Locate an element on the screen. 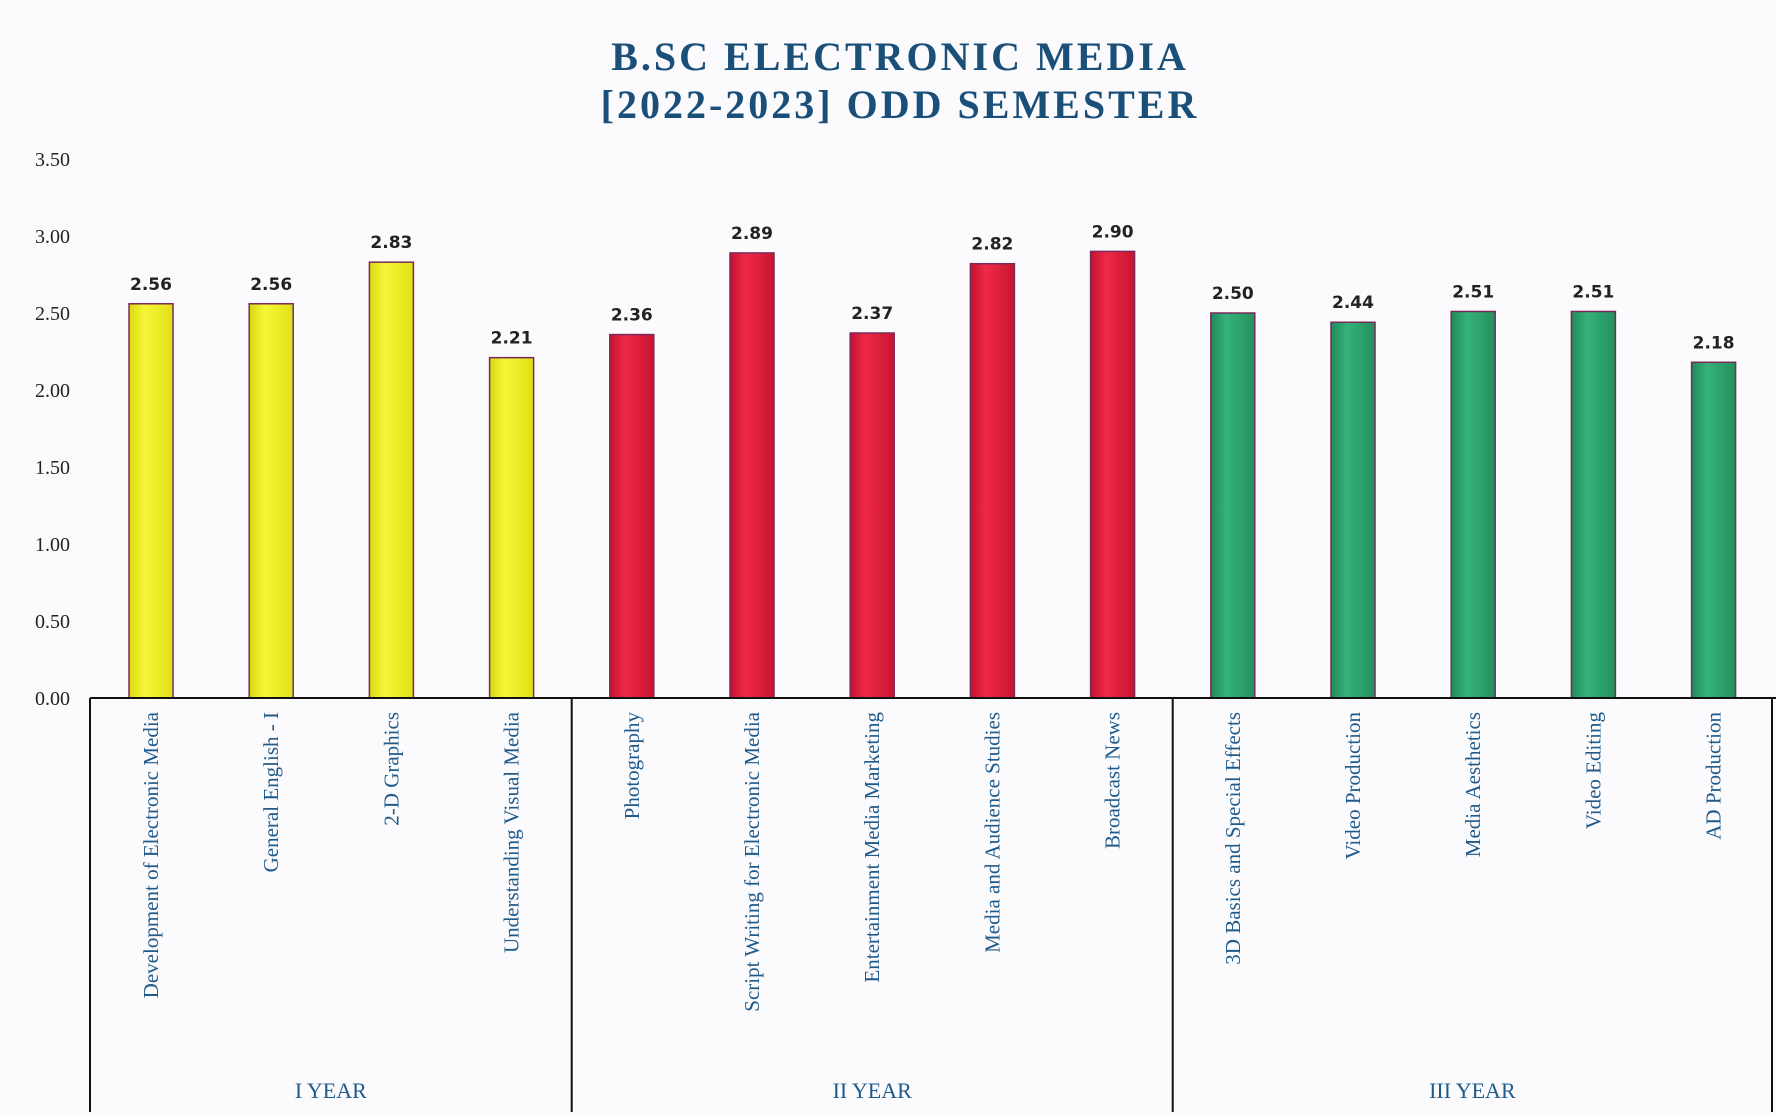  y-tick-label: 3.50 is located at coordinates (52, 160).